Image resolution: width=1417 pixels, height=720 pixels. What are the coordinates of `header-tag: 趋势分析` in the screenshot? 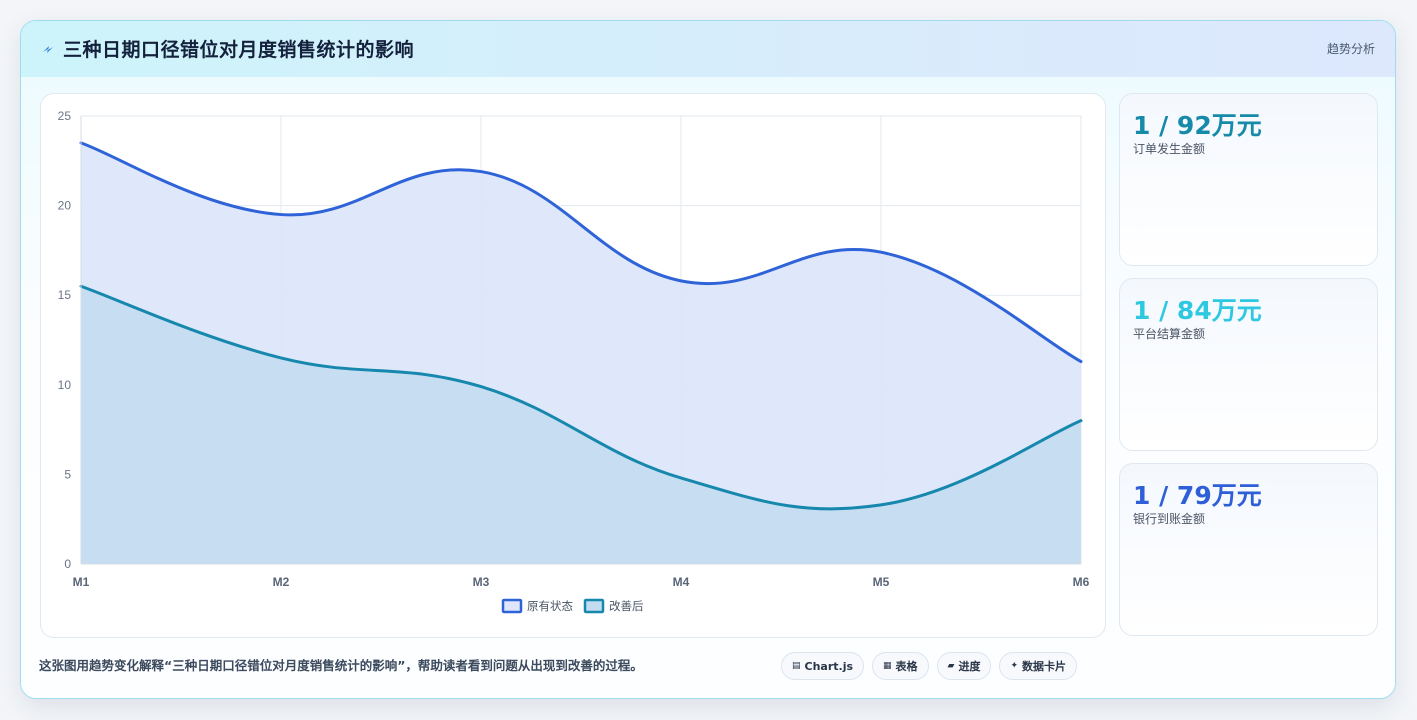 It's located at (1350, 49).